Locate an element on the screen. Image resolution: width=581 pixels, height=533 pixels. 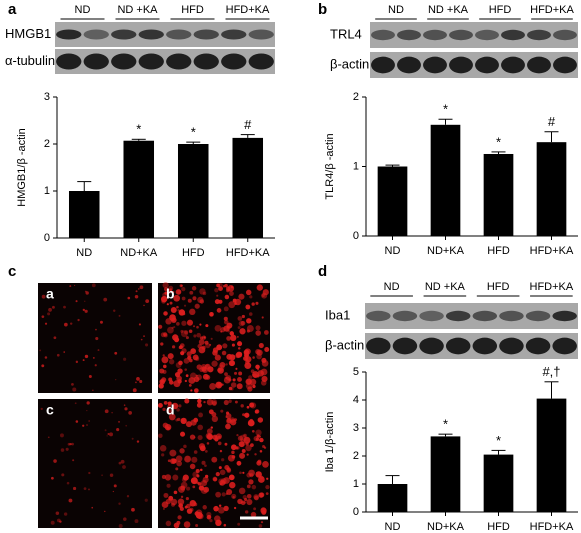
blot-label: HMGB1 is located at coordinates (28, 33).